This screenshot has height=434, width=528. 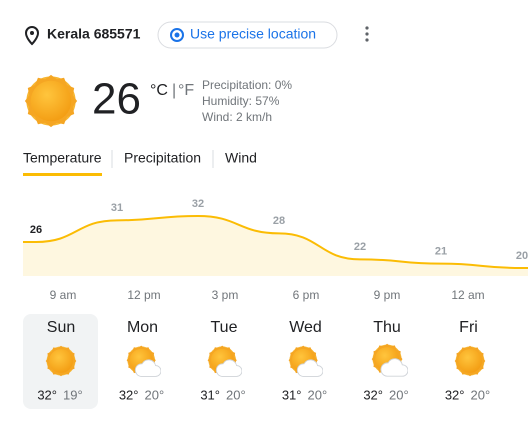 What do you see at coordinates (367, 34) in the screenshot?
I see `menu-button` at bounding box center [367, 34].